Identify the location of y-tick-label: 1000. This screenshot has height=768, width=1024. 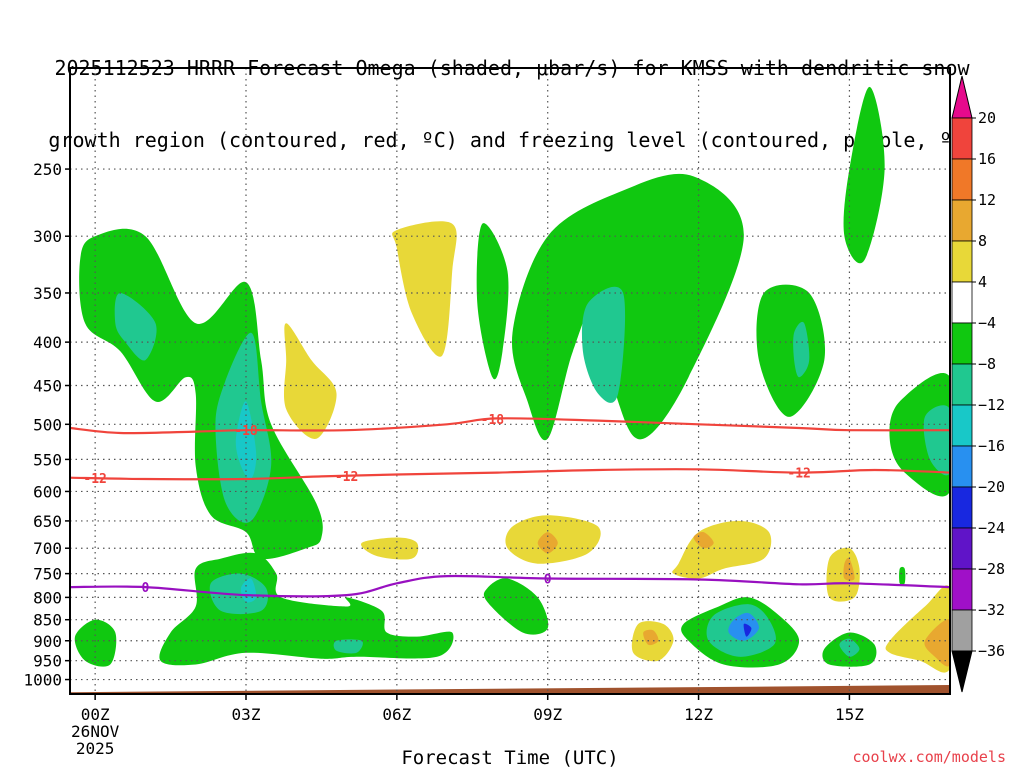
(42, 680).